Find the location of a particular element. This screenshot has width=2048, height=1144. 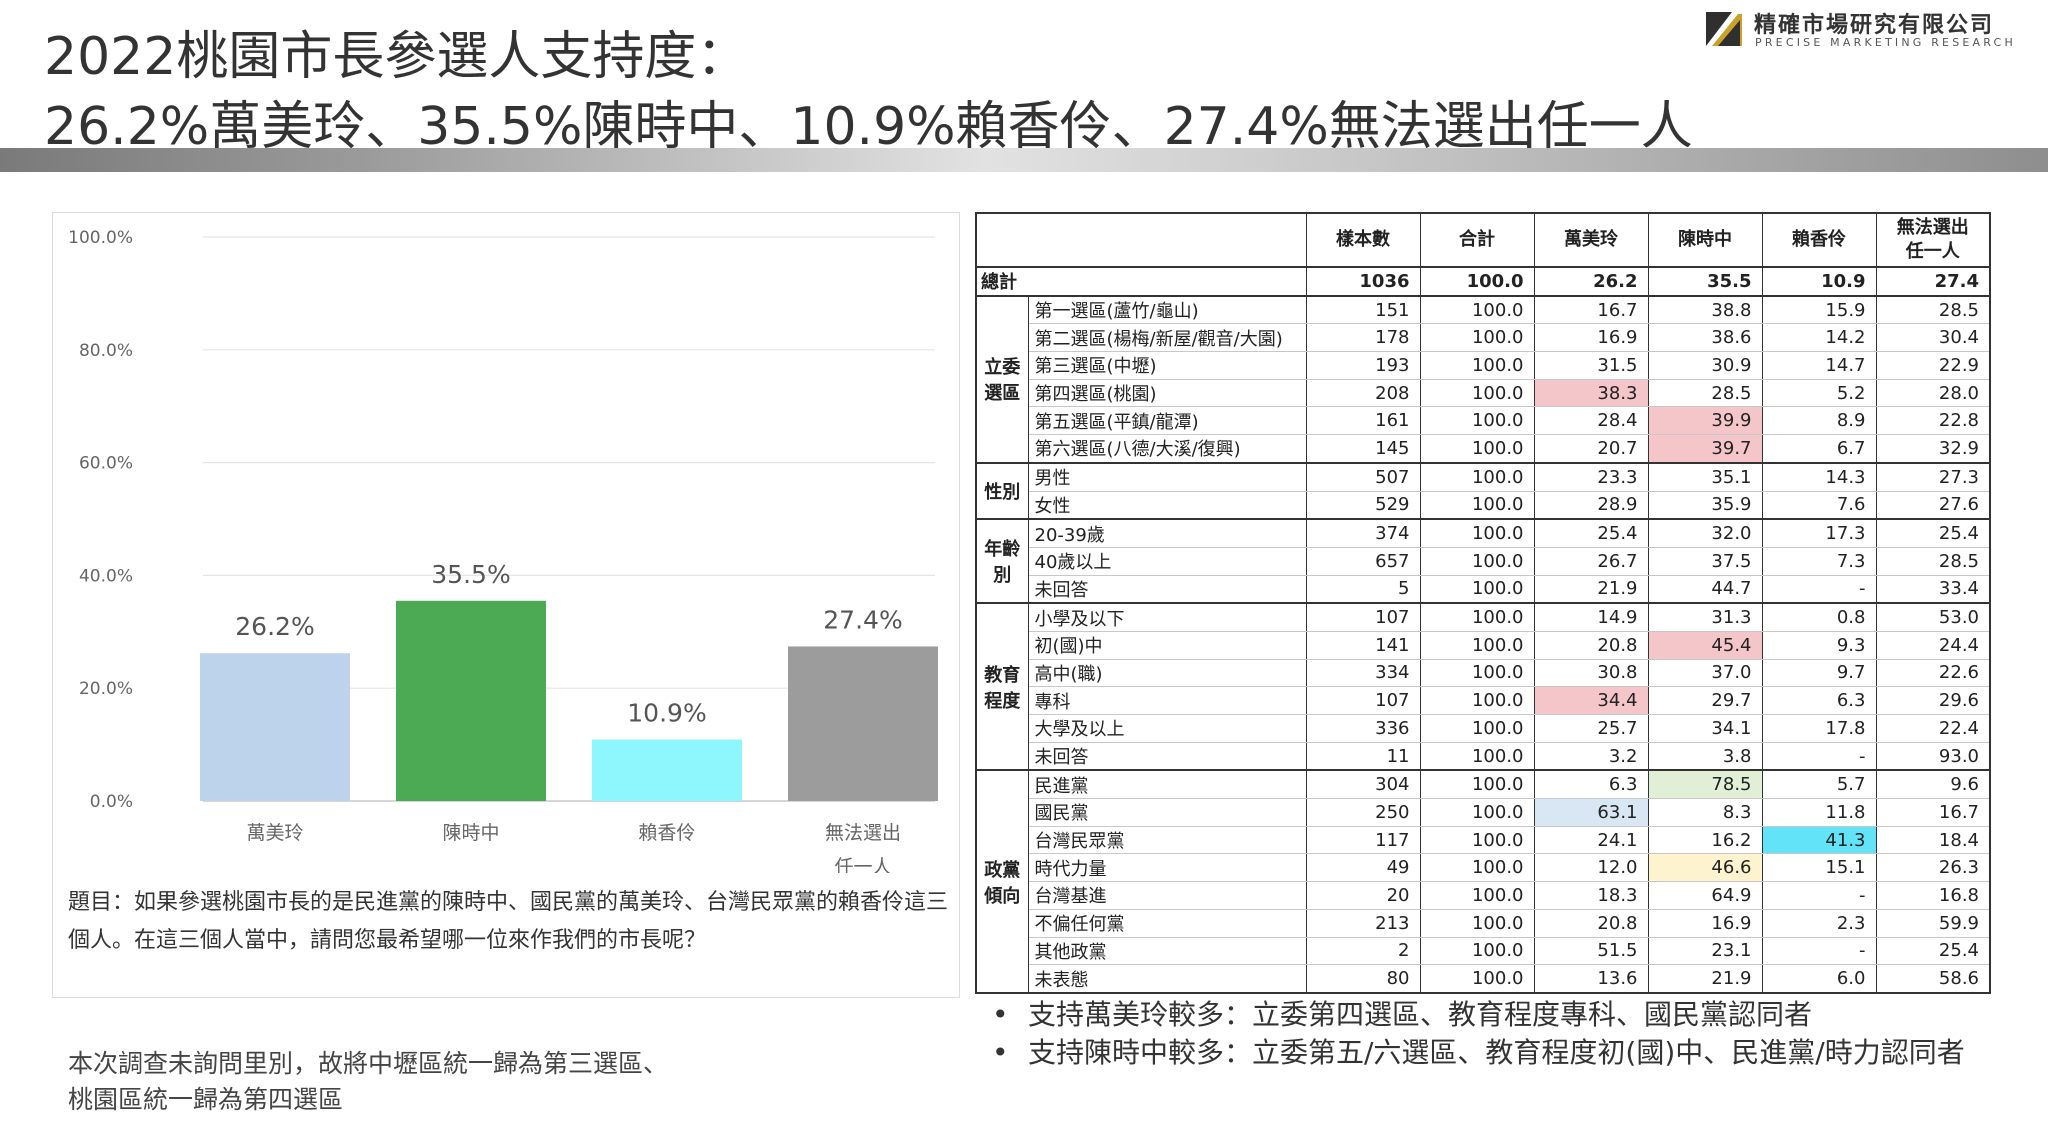

table-row: 未表態 80 100.0 13.6 21.9 6.0 58.6 is located at coordinates (1483, 979).